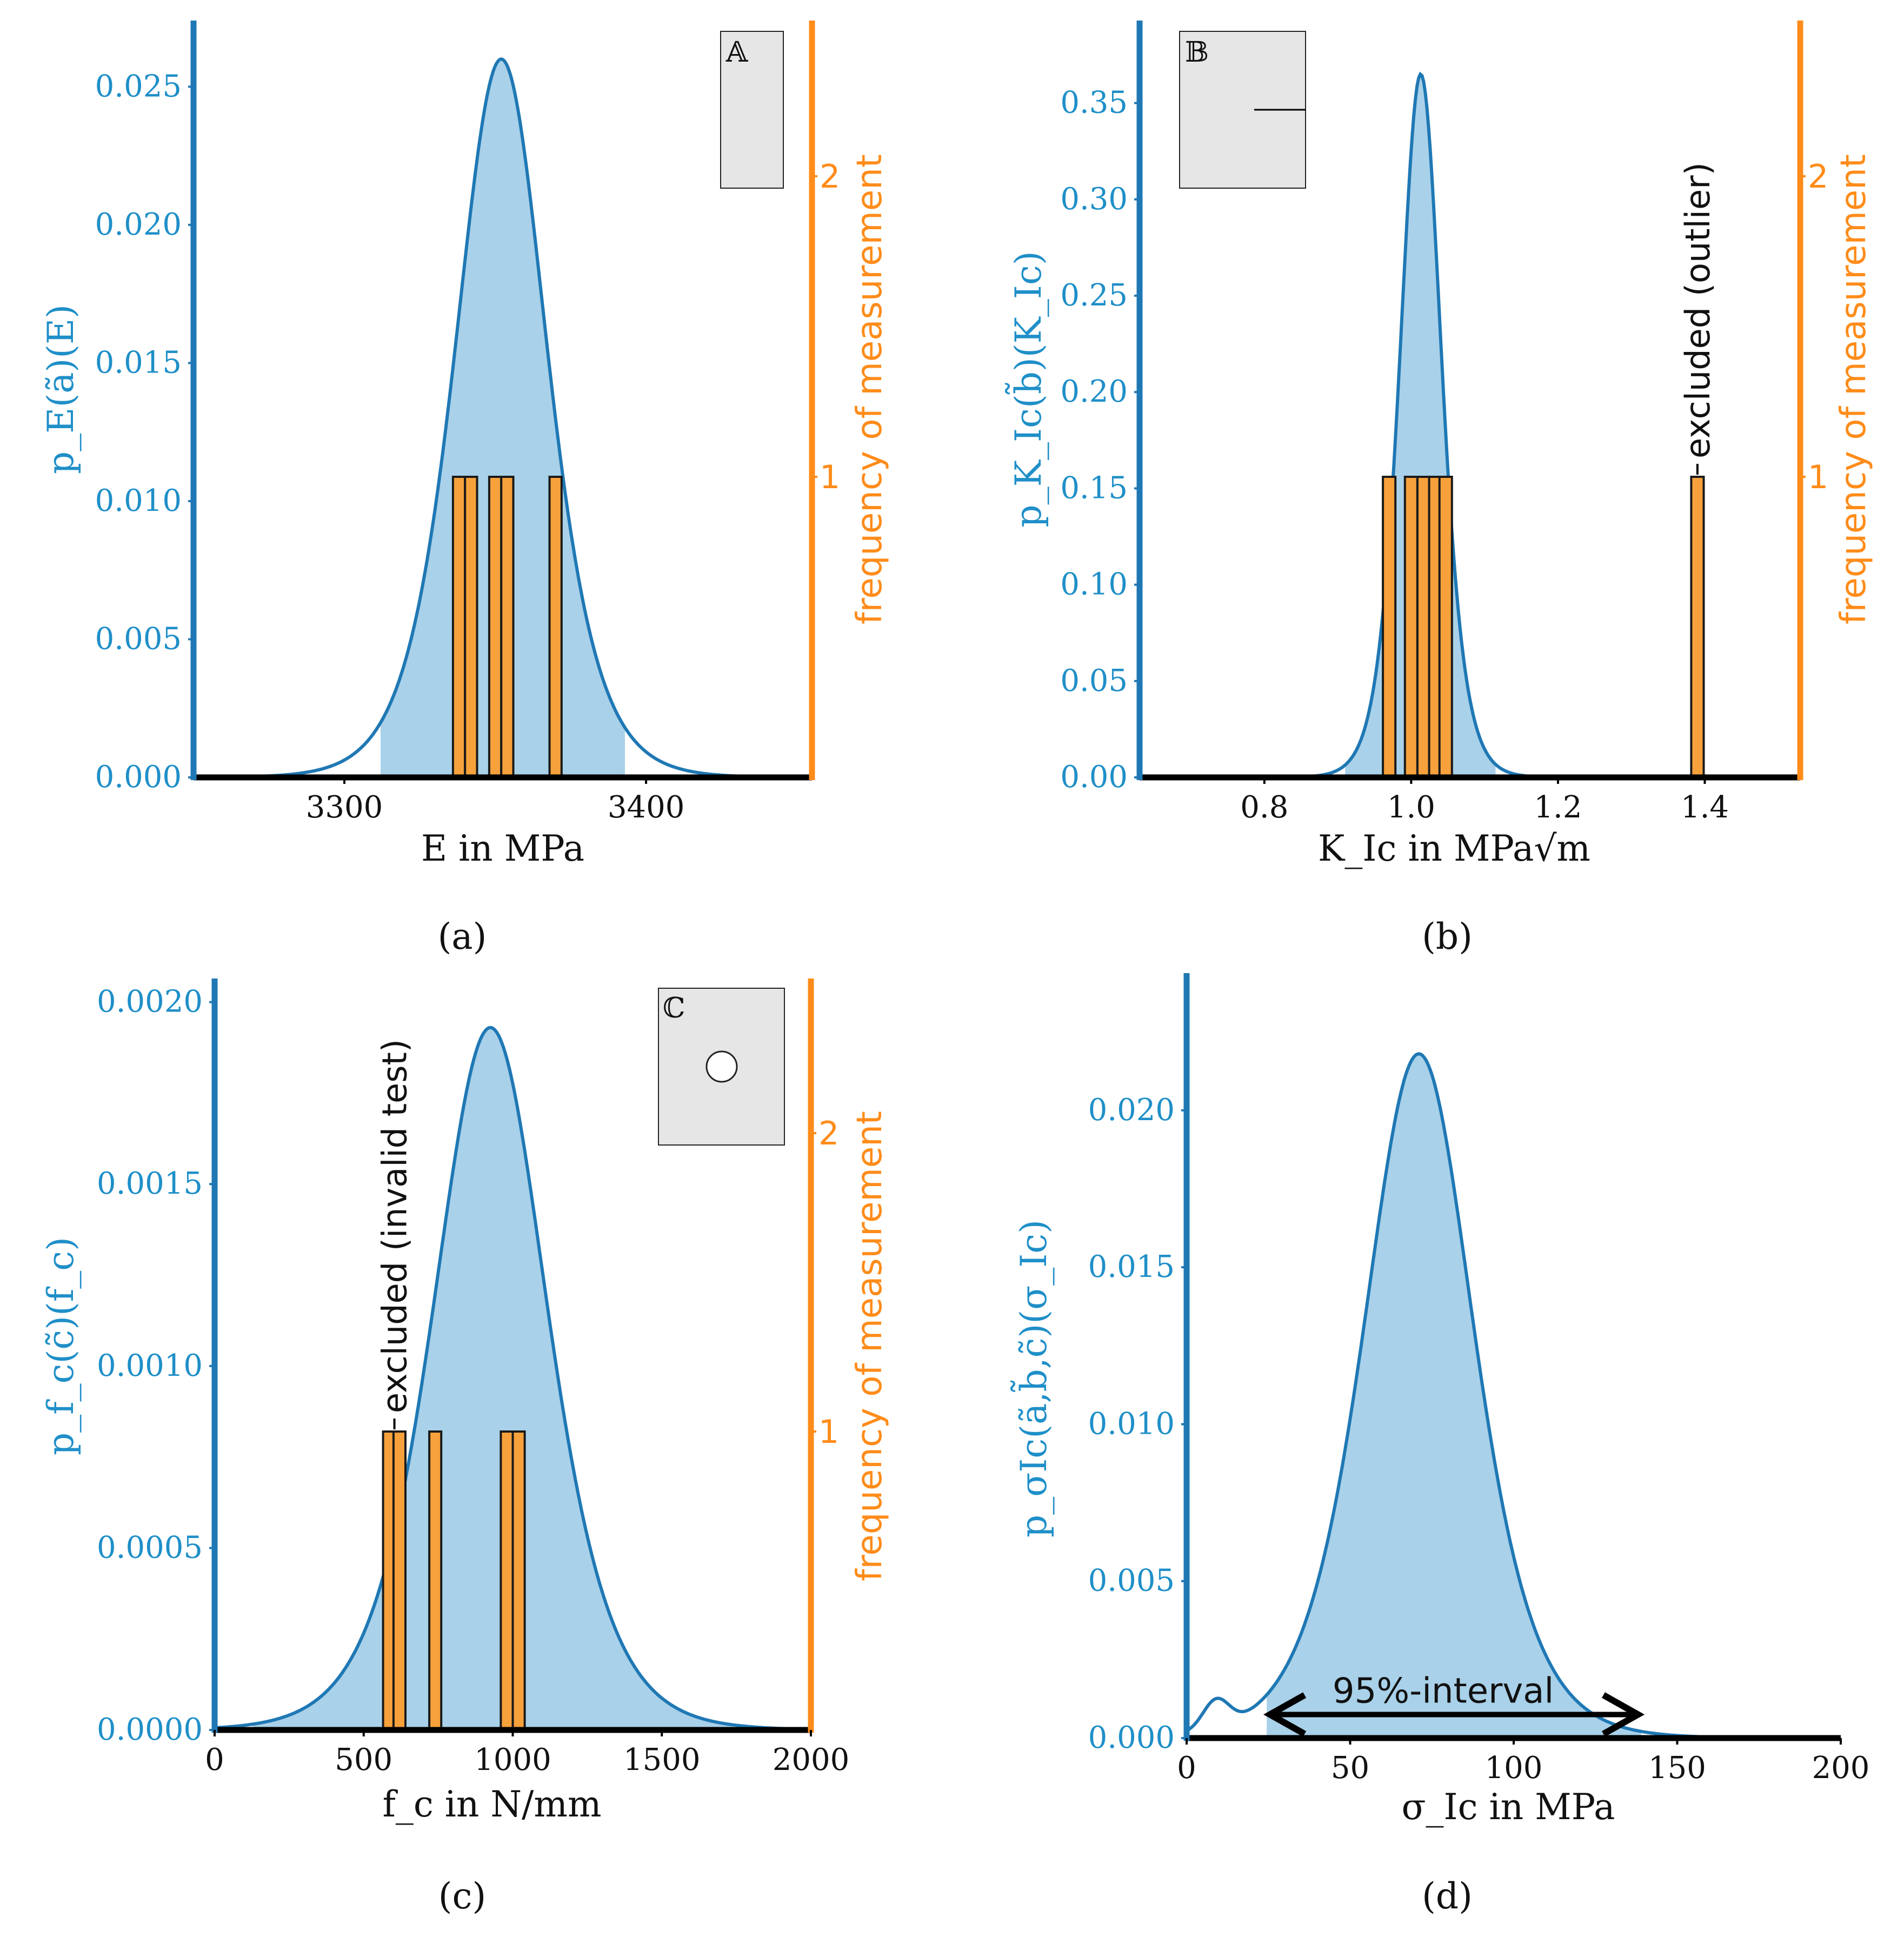 This screenshot has height=1937, width=1904. Describe the element at coordinates (1841, 1768) in the screenshot. I see `panel-d-xtick-label: 200` at that location.